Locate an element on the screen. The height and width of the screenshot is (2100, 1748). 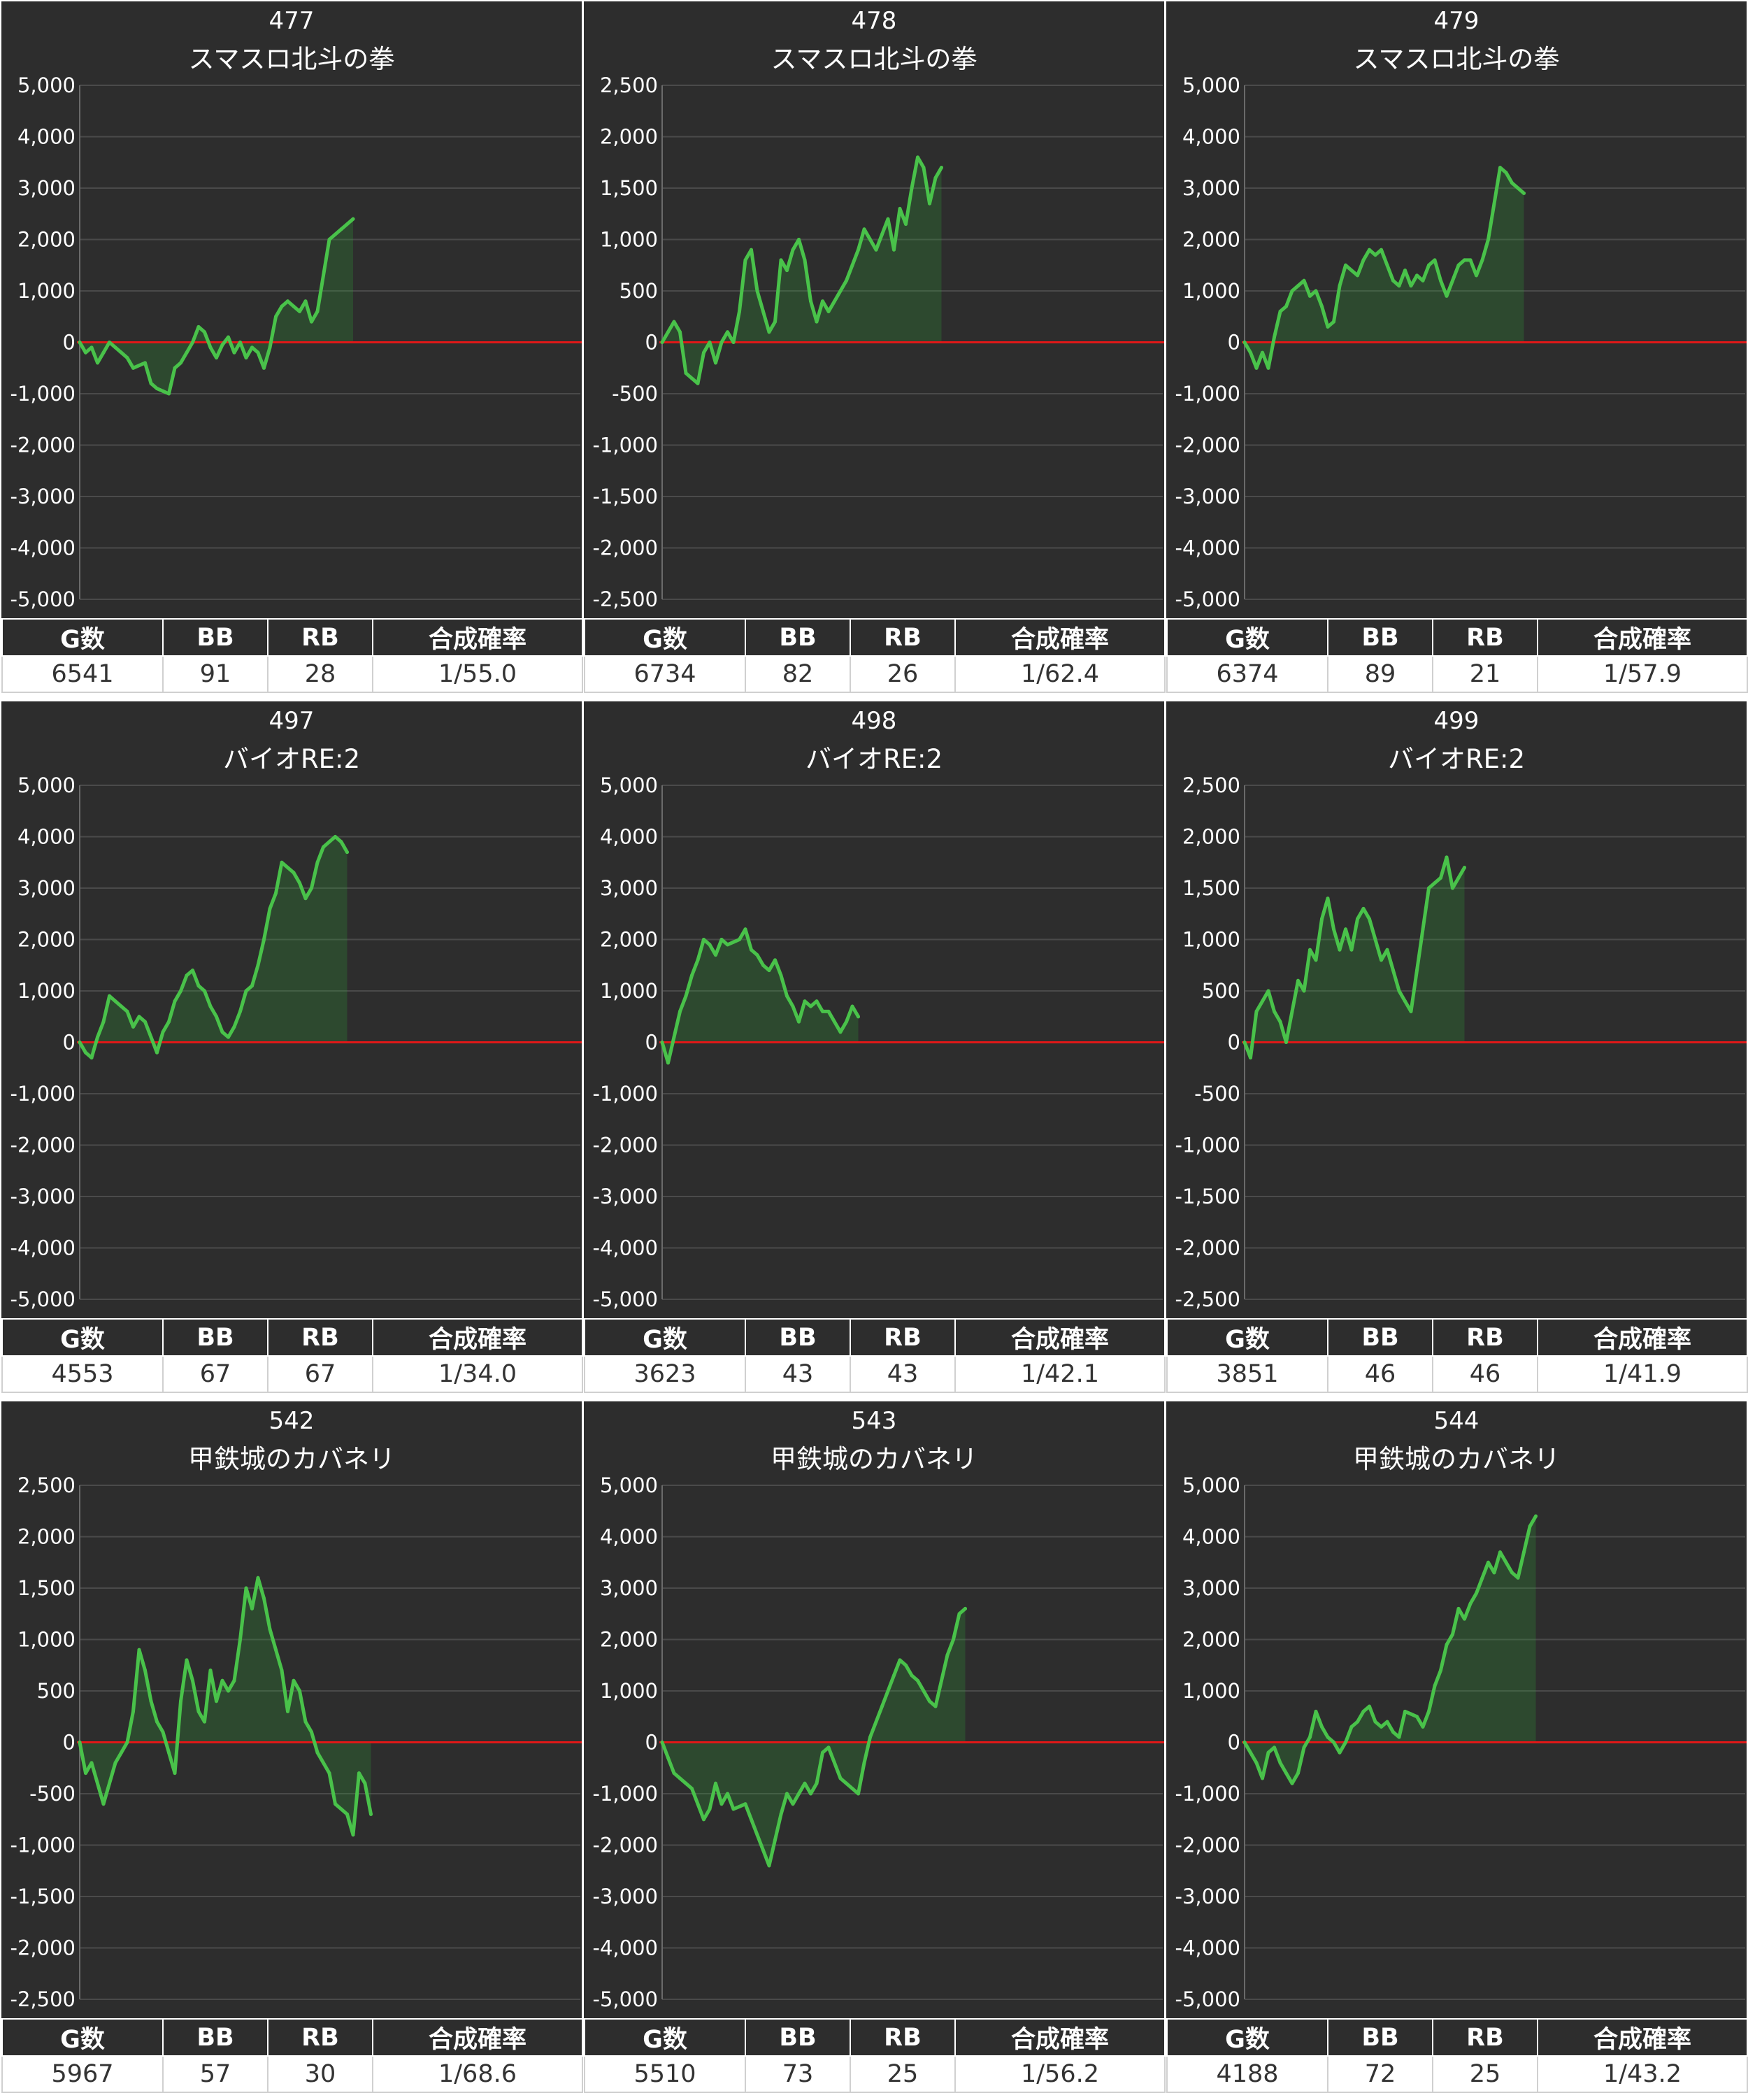
stats-value: 25 is located at coordinates (903, 2074).